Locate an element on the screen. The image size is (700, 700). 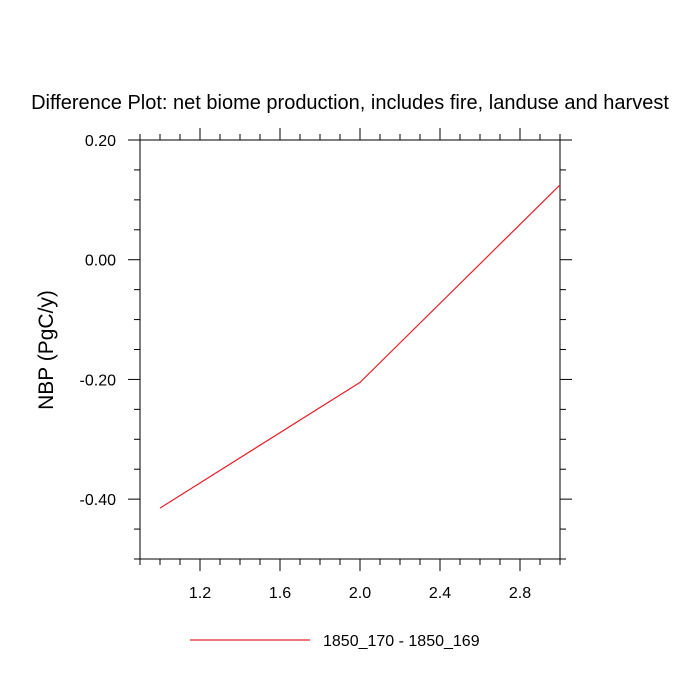
x-tick-label: 2.4 is located at coordinates (440, 593).